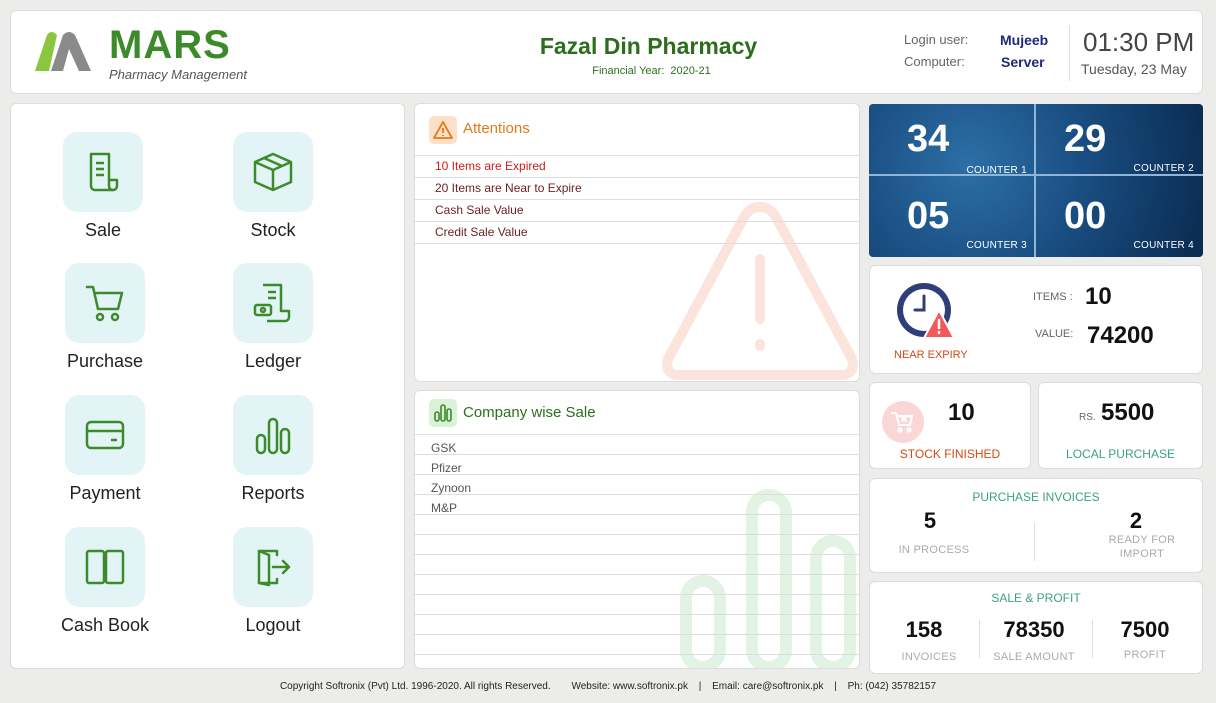 This screenshot has height=703, width=1216. I want to click on warning-watermark-icon, so click(760, 291).